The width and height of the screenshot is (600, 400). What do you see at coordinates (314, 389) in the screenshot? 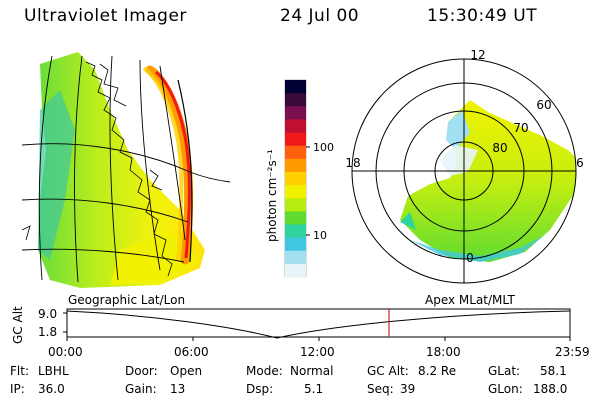
I see `dsp-value: 5.1` at bounding box center [314, 389].